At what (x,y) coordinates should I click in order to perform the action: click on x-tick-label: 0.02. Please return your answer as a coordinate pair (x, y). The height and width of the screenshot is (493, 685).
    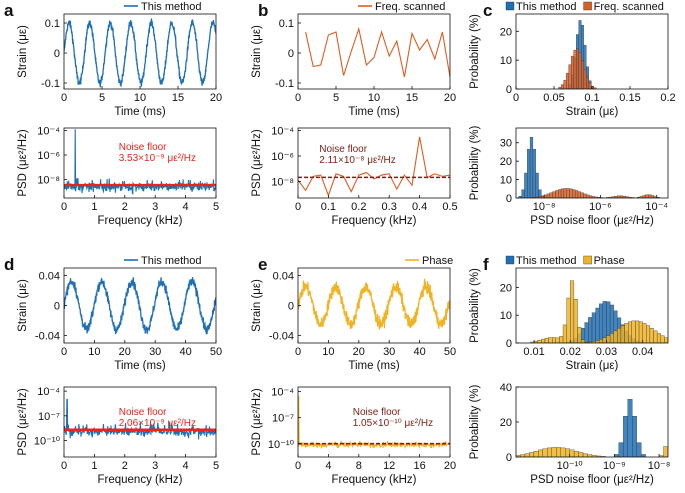
    Looking at the image, I should click on (570, 352).